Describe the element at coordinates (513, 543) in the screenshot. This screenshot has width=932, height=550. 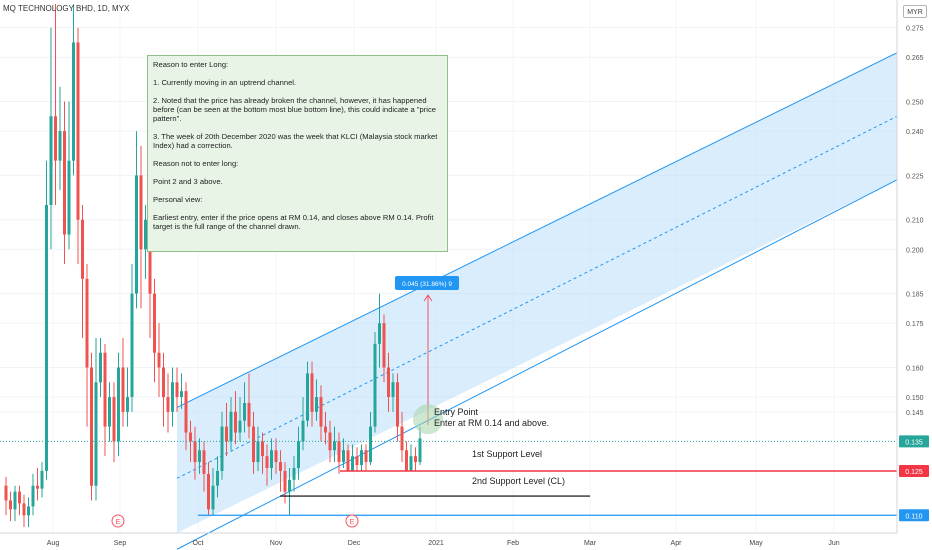
I see `time-tick-label: Feb` at that location.